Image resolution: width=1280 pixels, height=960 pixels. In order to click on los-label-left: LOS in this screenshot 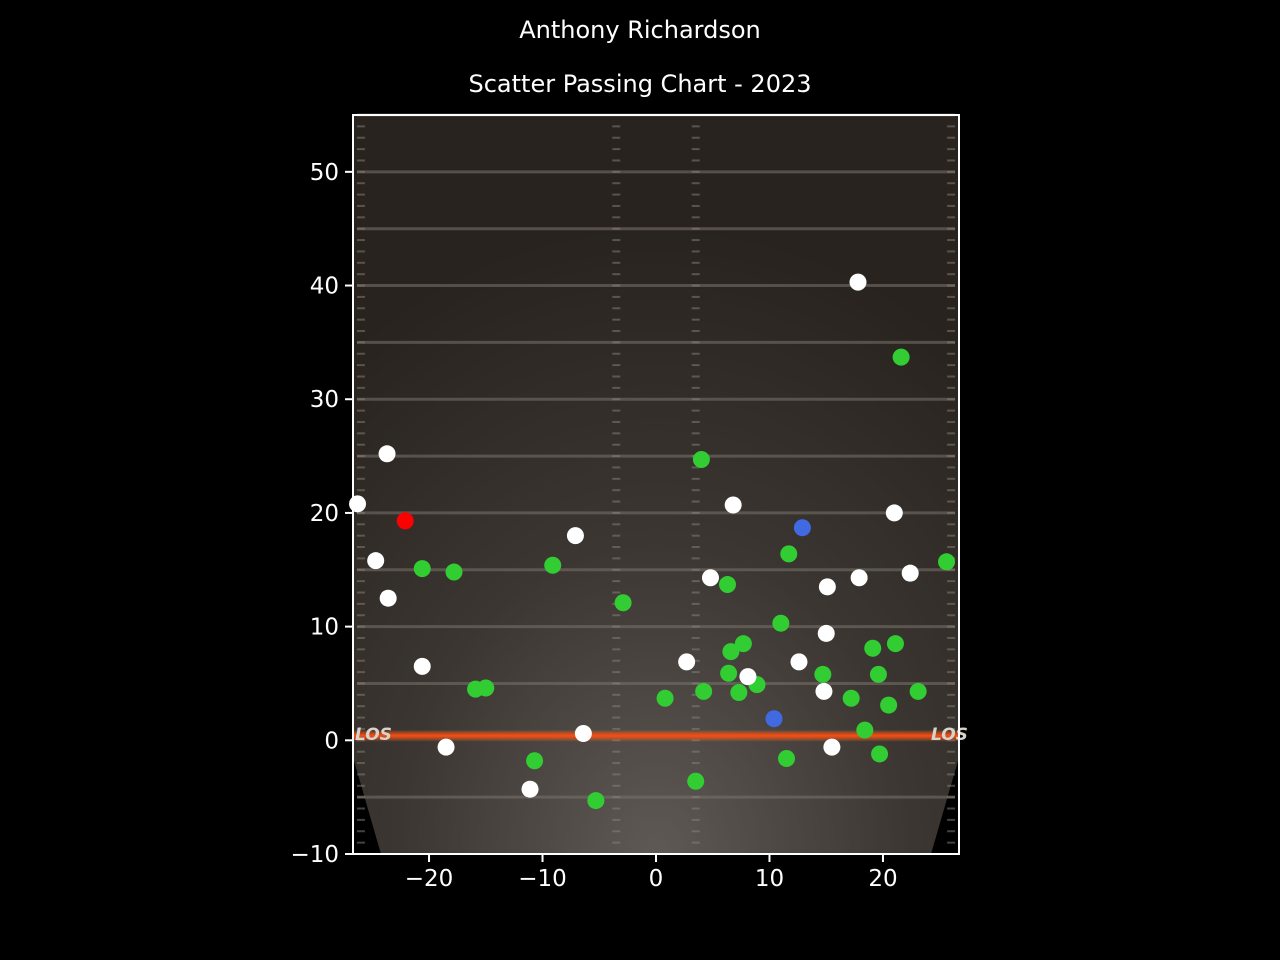, I will do `click(373, 735)`.